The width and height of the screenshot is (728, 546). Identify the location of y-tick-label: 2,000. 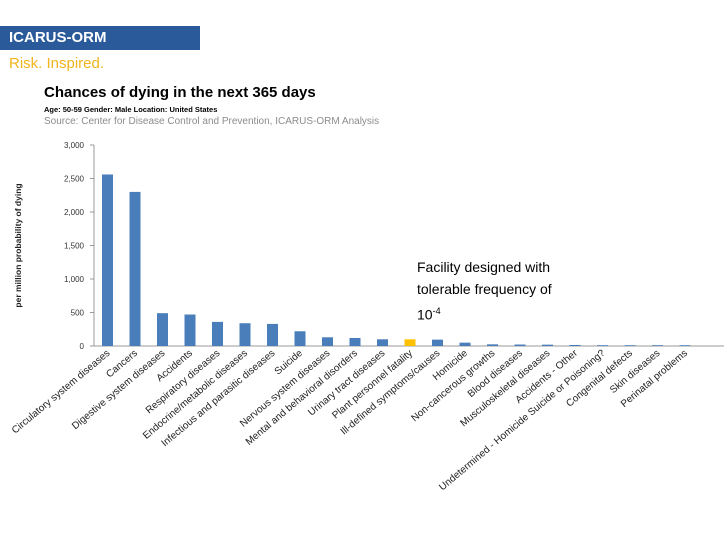
(74, 212).